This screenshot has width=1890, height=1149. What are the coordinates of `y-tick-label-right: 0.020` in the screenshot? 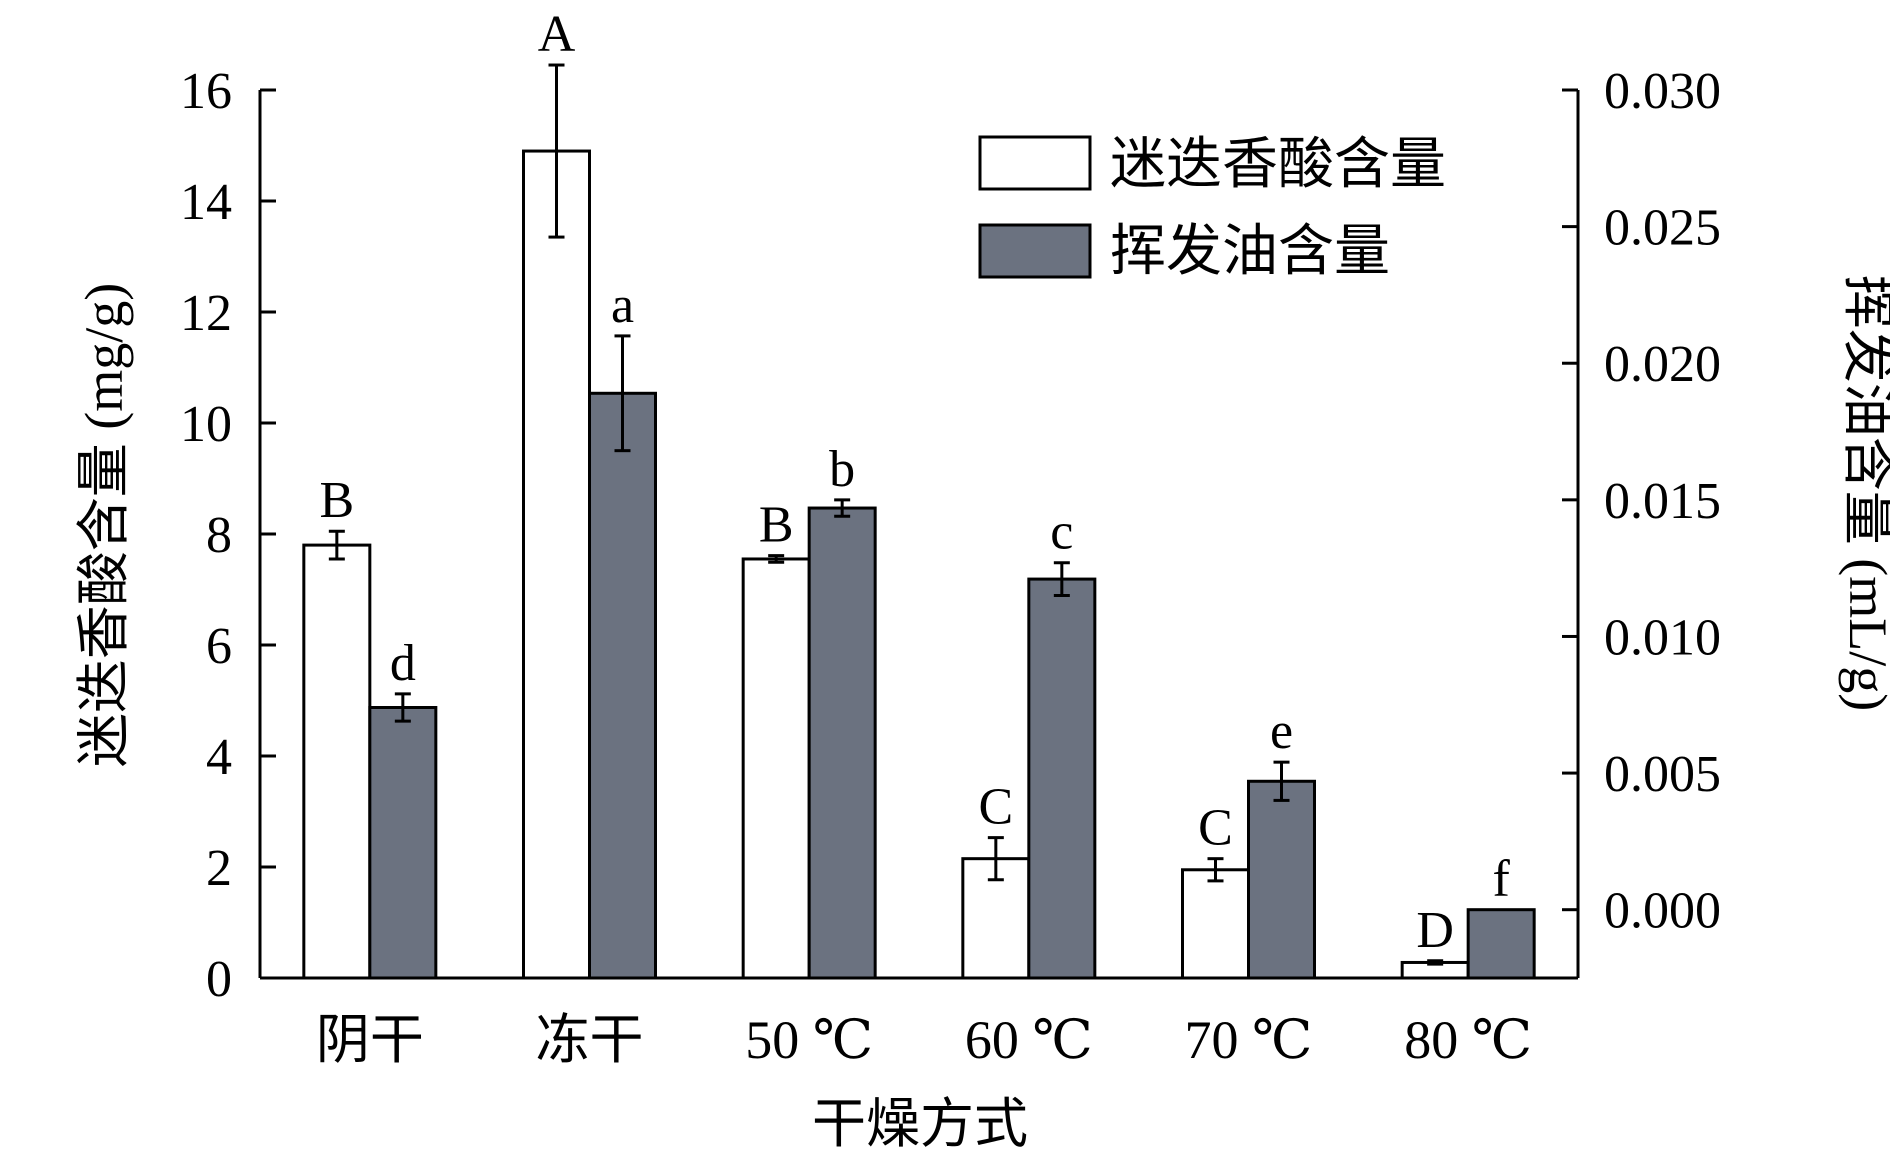 It's located at (1662, 364).